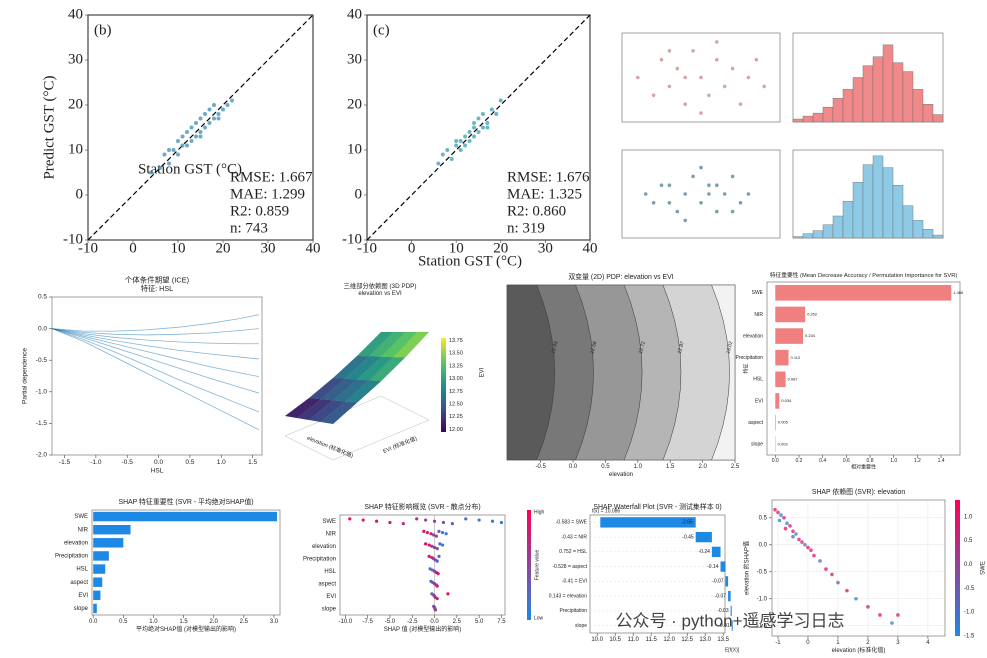  What do you see at coordinates (456, 248) in the screenshot?
I see `x-tick-label: 10` at bounding box center [456, 248].